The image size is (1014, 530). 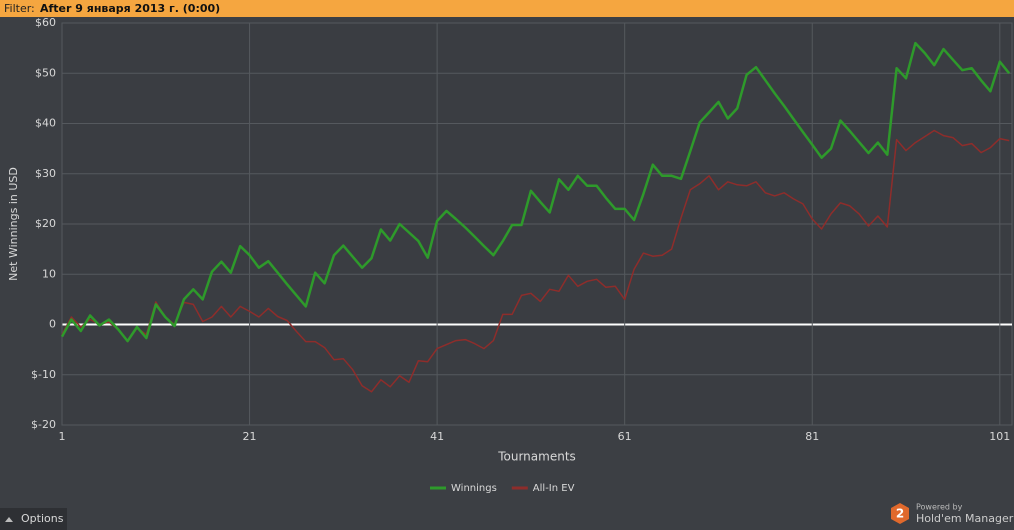 I want to click on logo-number: 2, so click(x=900, y=514).